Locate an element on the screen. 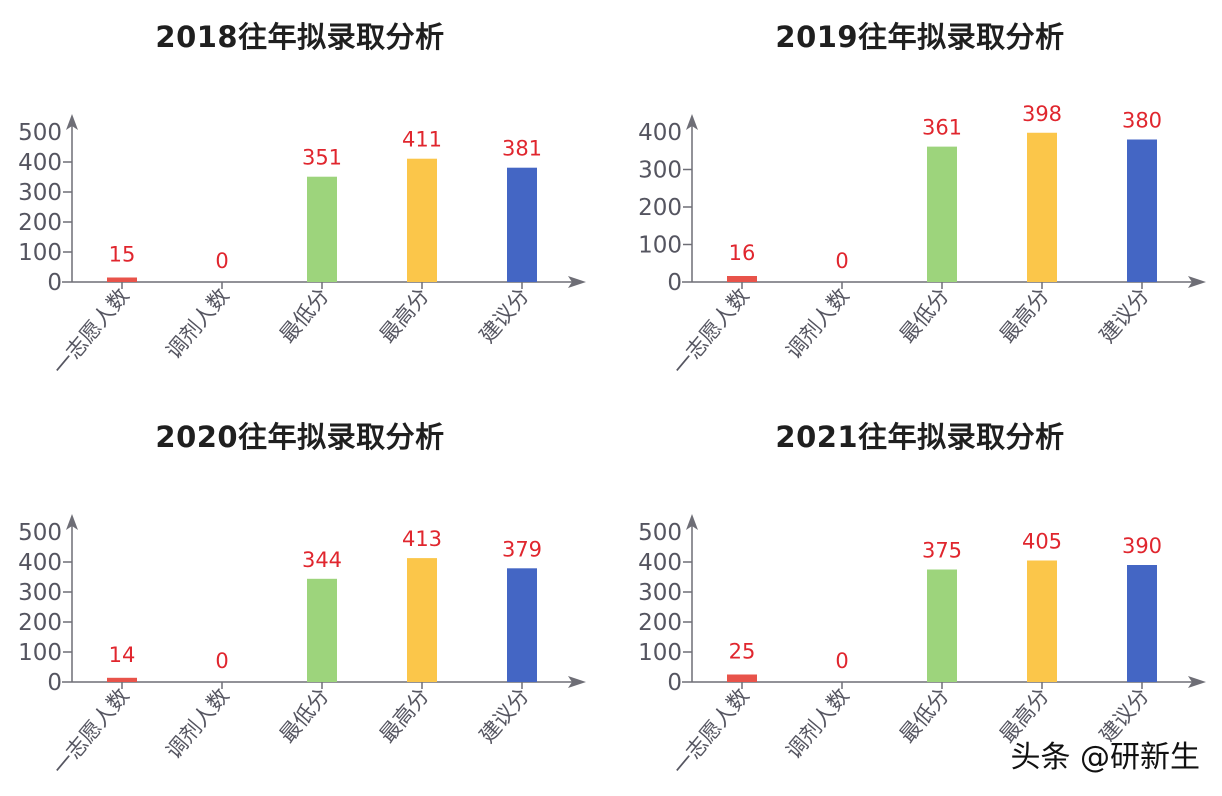  value-label: 379 is located at coordinates (522, 549).